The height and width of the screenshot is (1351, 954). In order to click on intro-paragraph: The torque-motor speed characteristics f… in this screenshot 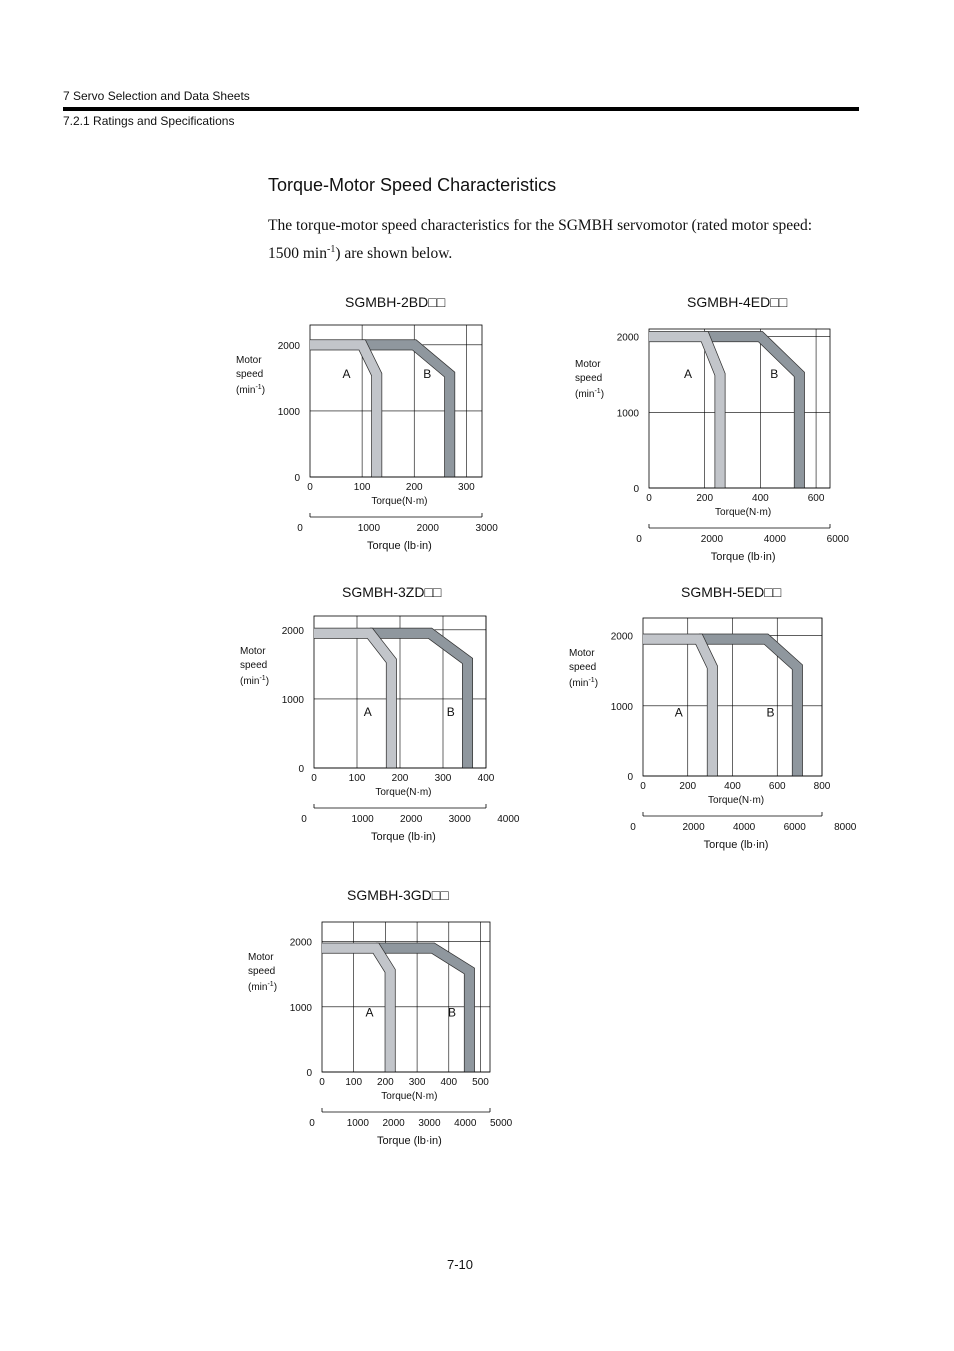, I will do `click(563, 240)`.